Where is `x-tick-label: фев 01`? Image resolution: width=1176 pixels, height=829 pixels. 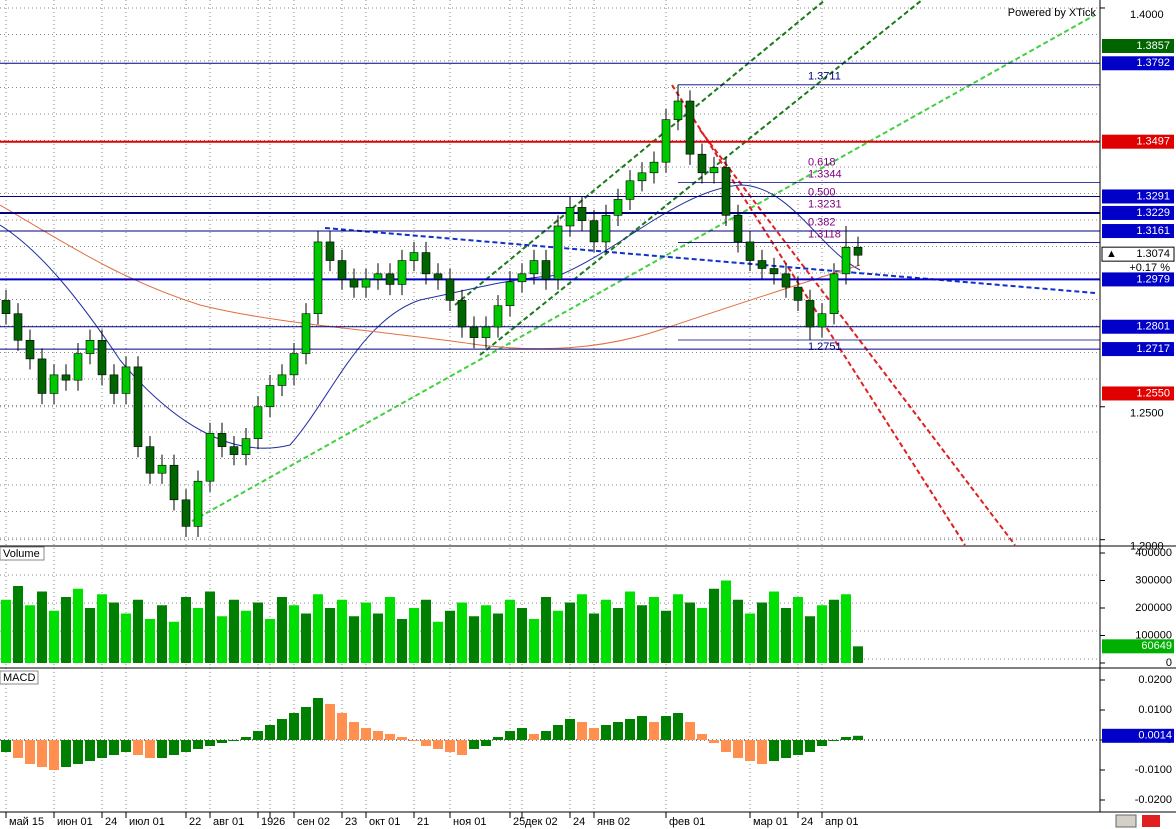 x-tick-label: фев 01 is located at coordinates (687, 822).